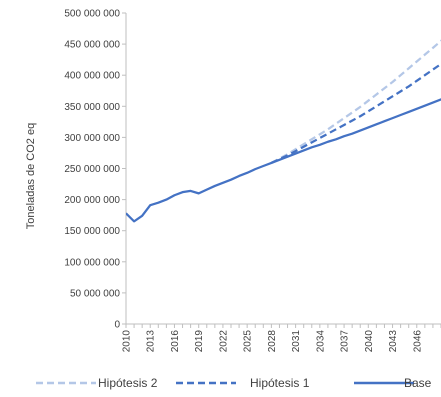  I want to click on legend-label: Hipótesis 2, so click(128, 383).